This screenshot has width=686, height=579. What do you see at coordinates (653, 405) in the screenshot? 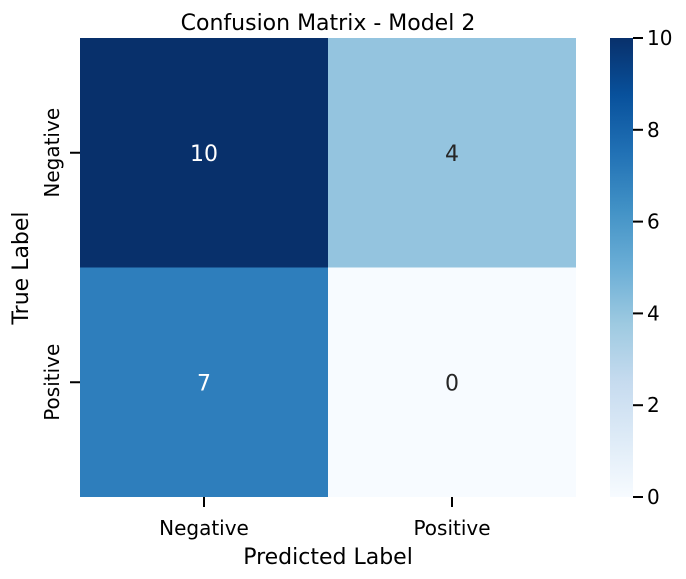
I see `colorbar-tick-label: 2` at bounding box center [653, 405].